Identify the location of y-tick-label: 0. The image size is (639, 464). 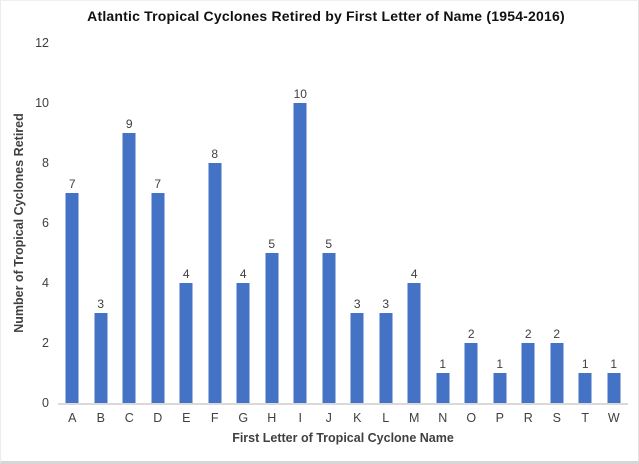
(45, 403).